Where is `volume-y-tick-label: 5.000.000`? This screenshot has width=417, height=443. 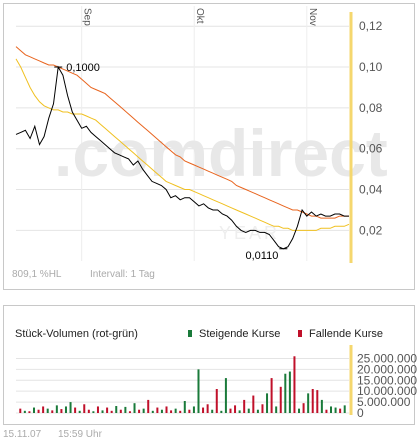 volume-y-tick-label: 5.000.000 is located at coordinates (384, 402).